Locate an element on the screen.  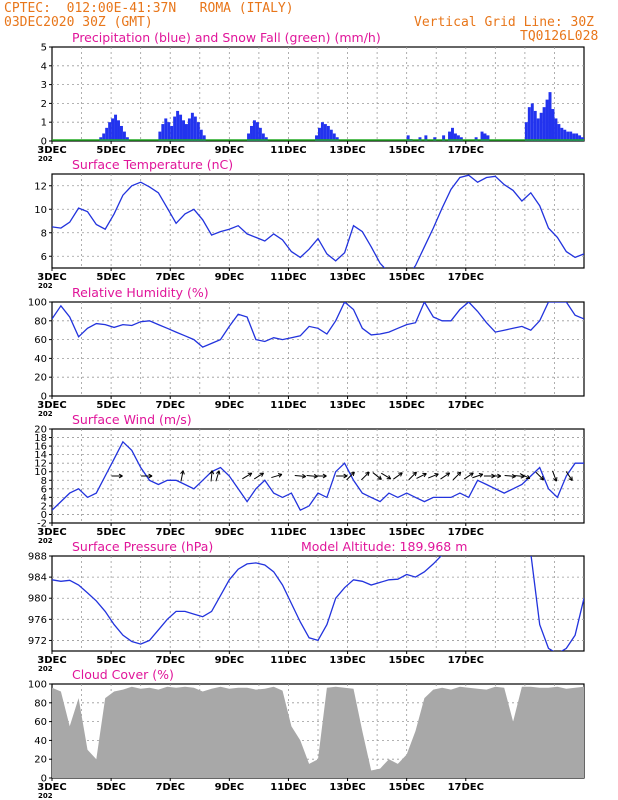
header-grid-note: Vertical Grid Line: 30Z is located at coordinates (504, 22).